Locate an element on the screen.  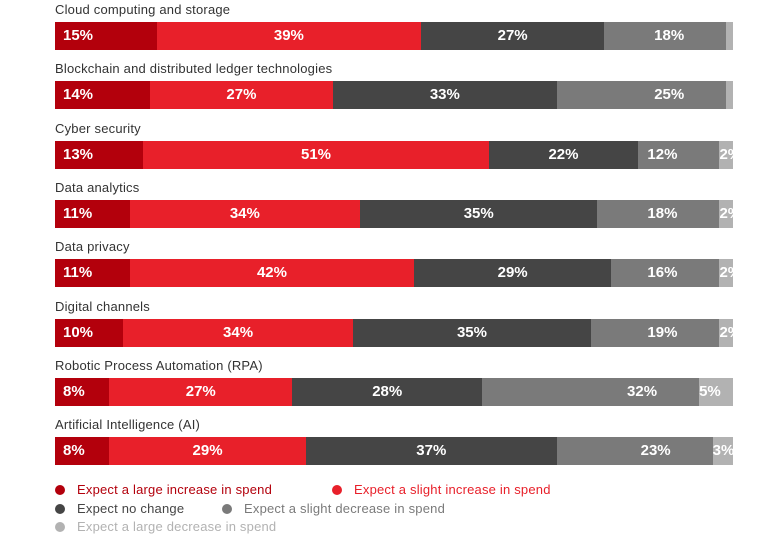
bar-segment: 22% is located at coordinates (563, 154).